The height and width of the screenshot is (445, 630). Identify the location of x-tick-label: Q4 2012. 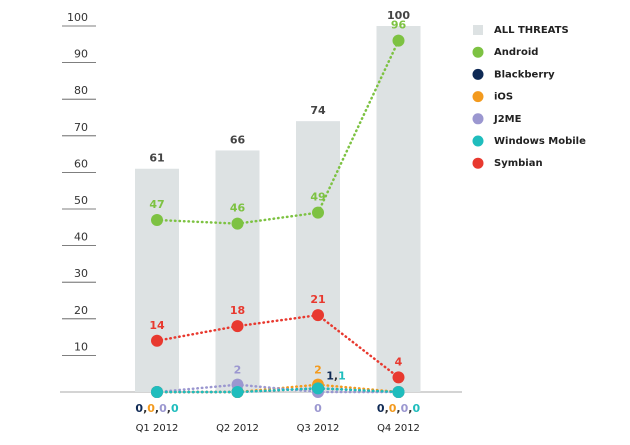
(398, 428).